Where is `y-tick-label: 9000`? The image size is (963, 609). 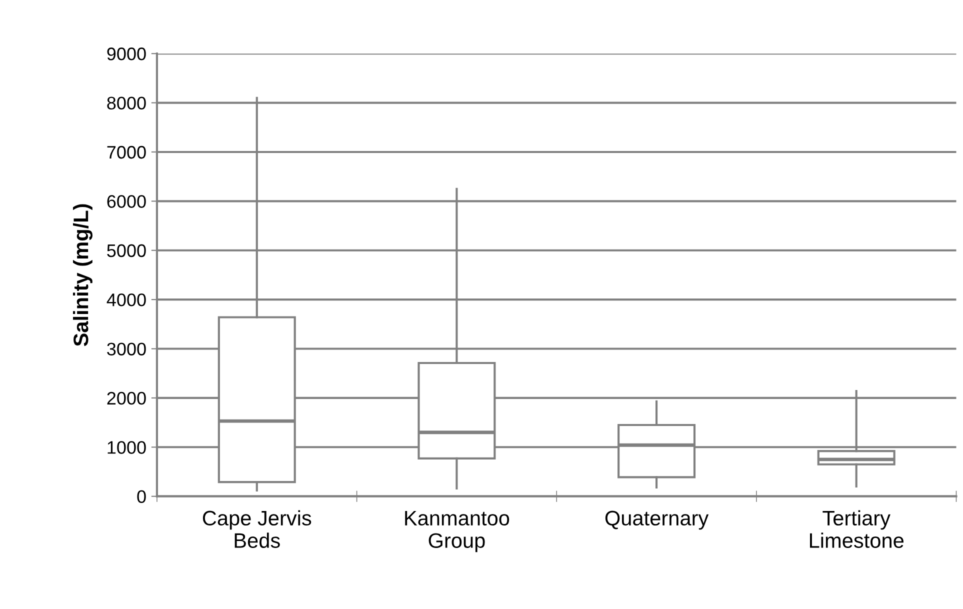
y-tick-label: 9000 is located at coordinates (126, 54).